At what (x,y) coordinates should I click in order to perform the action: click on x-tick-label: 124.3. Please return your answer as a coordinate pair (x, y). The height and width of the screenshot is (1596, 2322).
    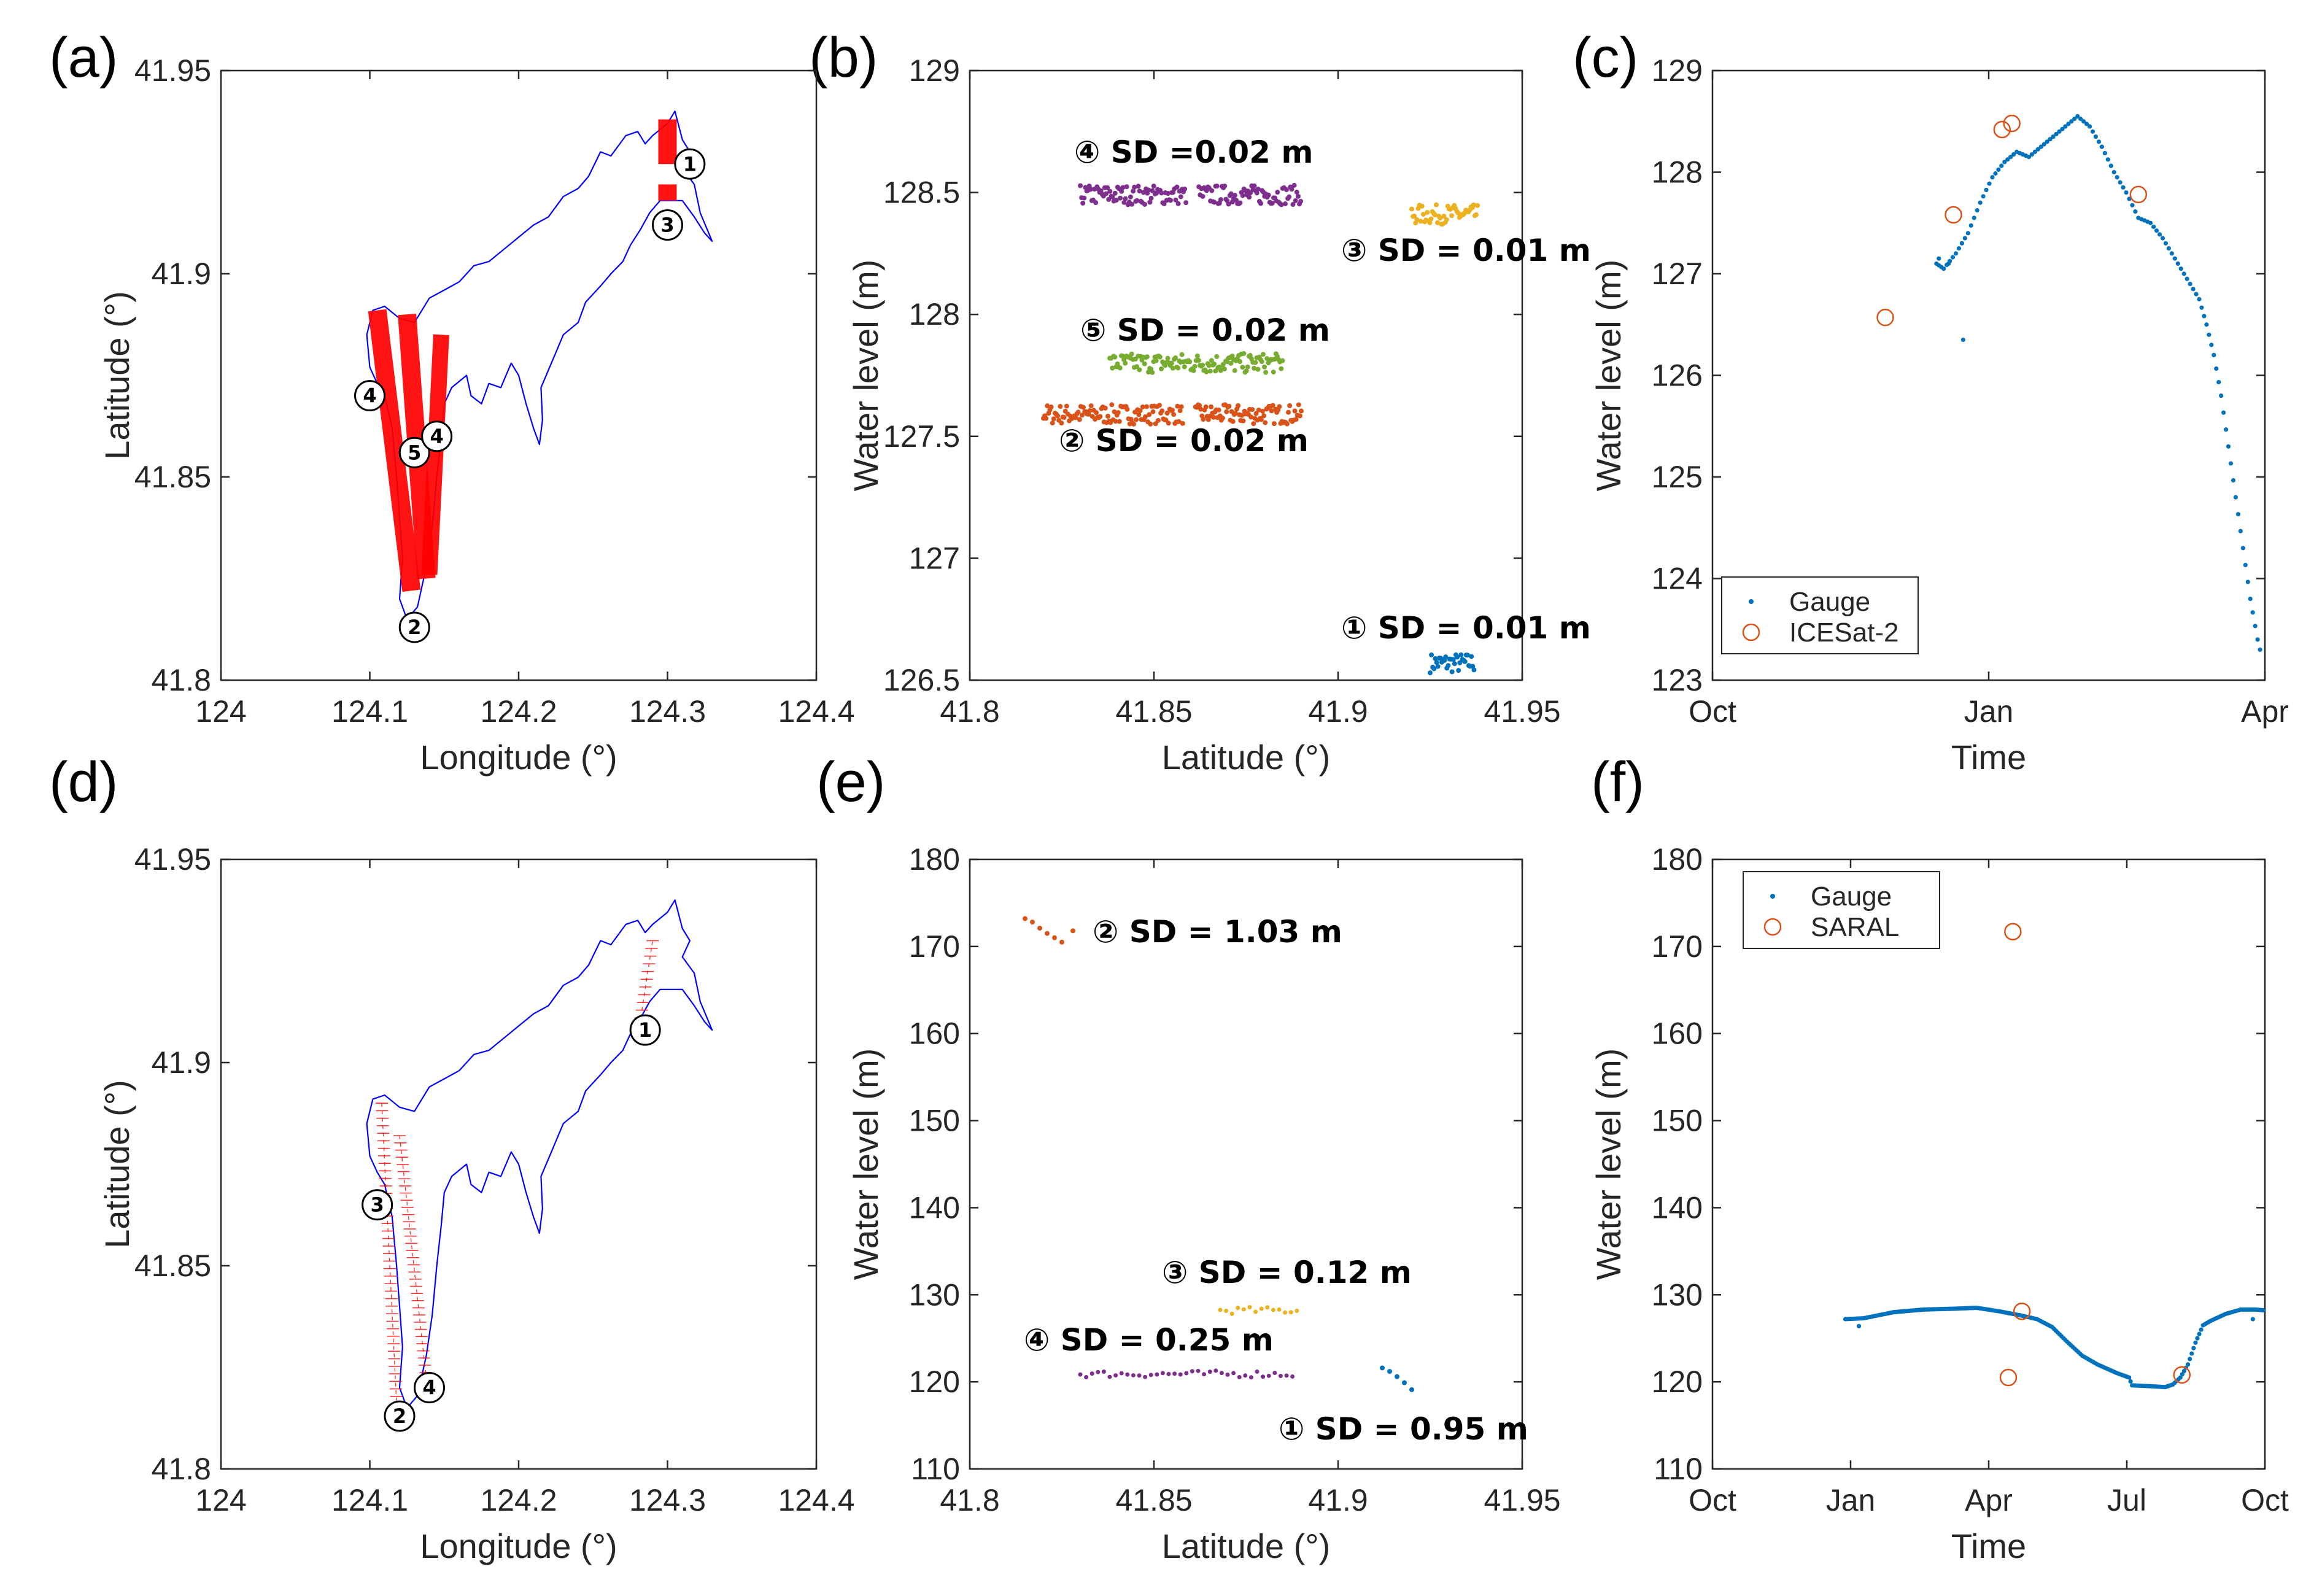
    Looking at the image, I should click on (667, 1500).